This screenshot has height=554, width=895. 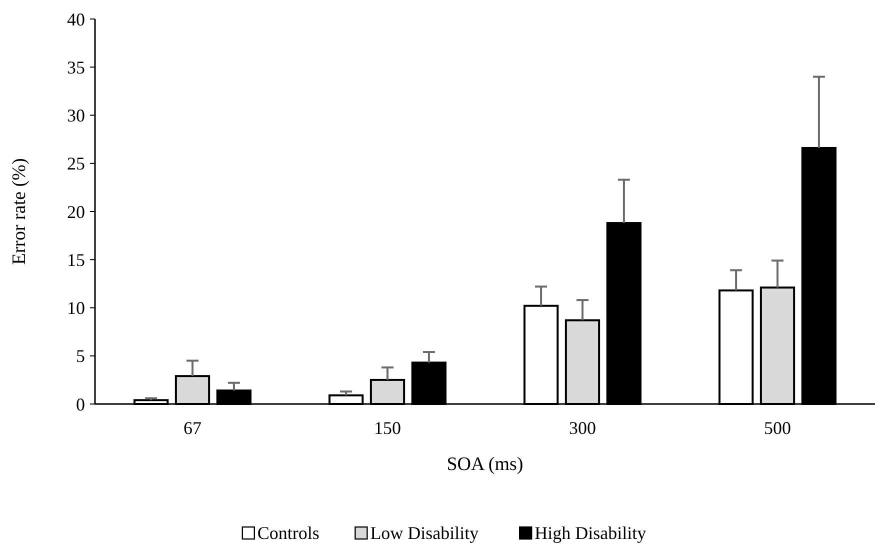 What do you see at coordinates (76, 19) in the screenshot?
I see `y-tick-label: 40` at bounding box center [76, 19].